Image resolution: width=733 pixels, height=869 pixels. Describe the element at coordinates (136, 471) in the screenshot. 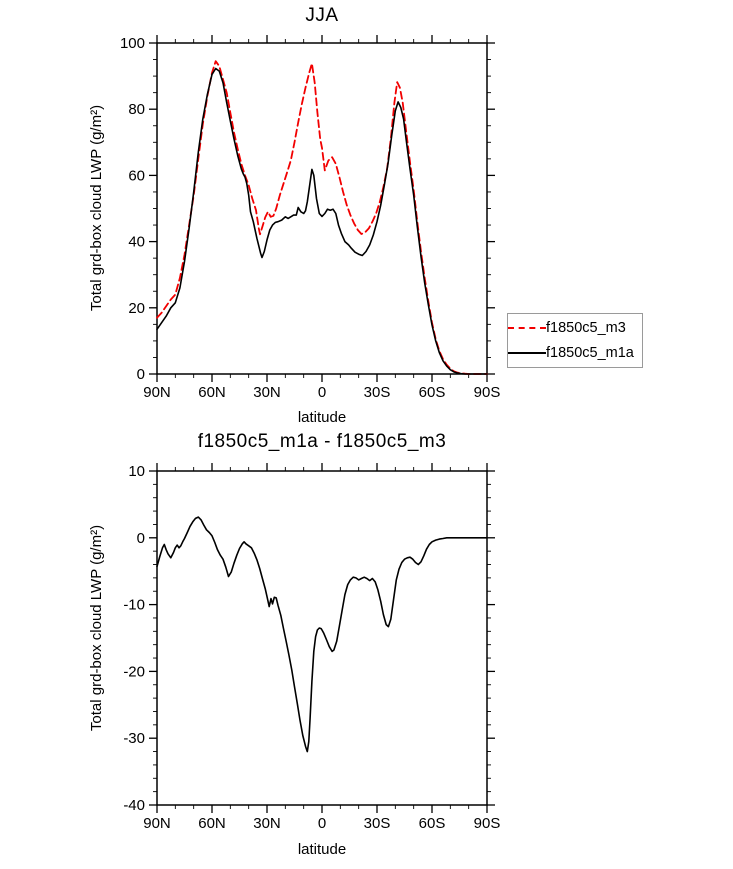

I see `y-tick-label: 10` at that location.